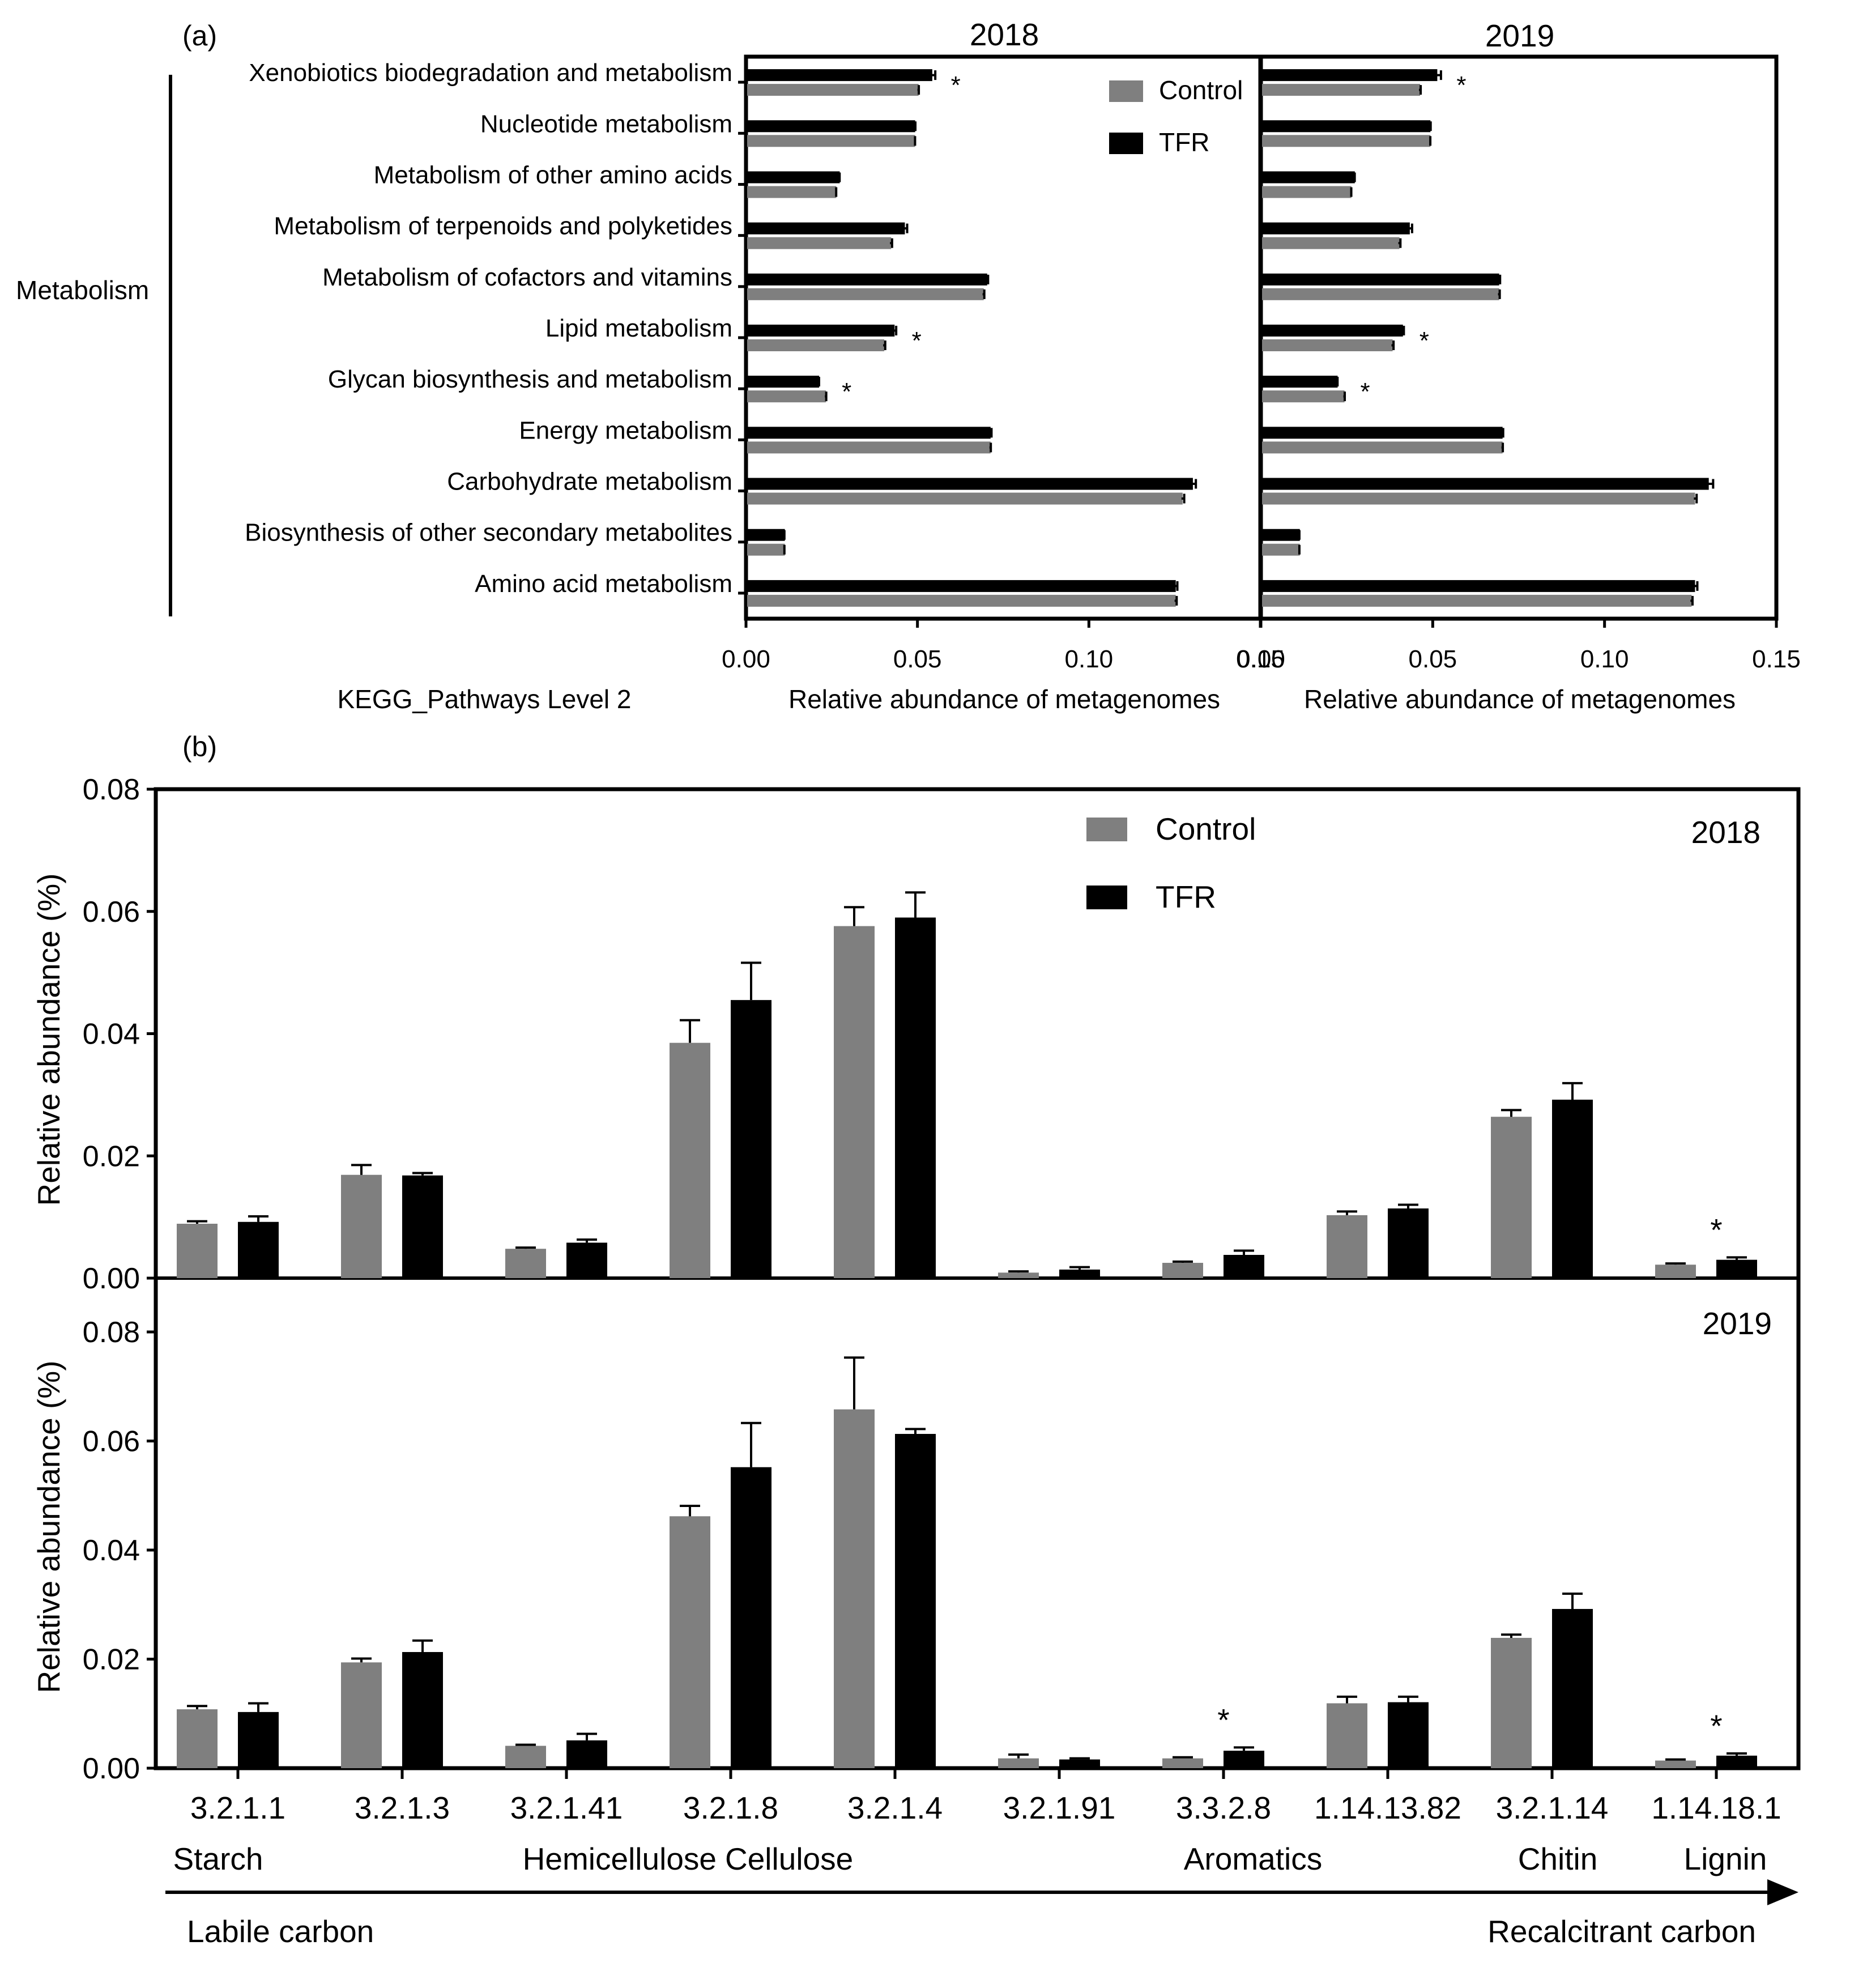 The width and height of the screenshot is (1850, 1988). What do you see at coordinates (566, 1807) in the screenshot?
I see `ec-category-label-2: 3.2.1.41` at bounding box center [566, 1807].